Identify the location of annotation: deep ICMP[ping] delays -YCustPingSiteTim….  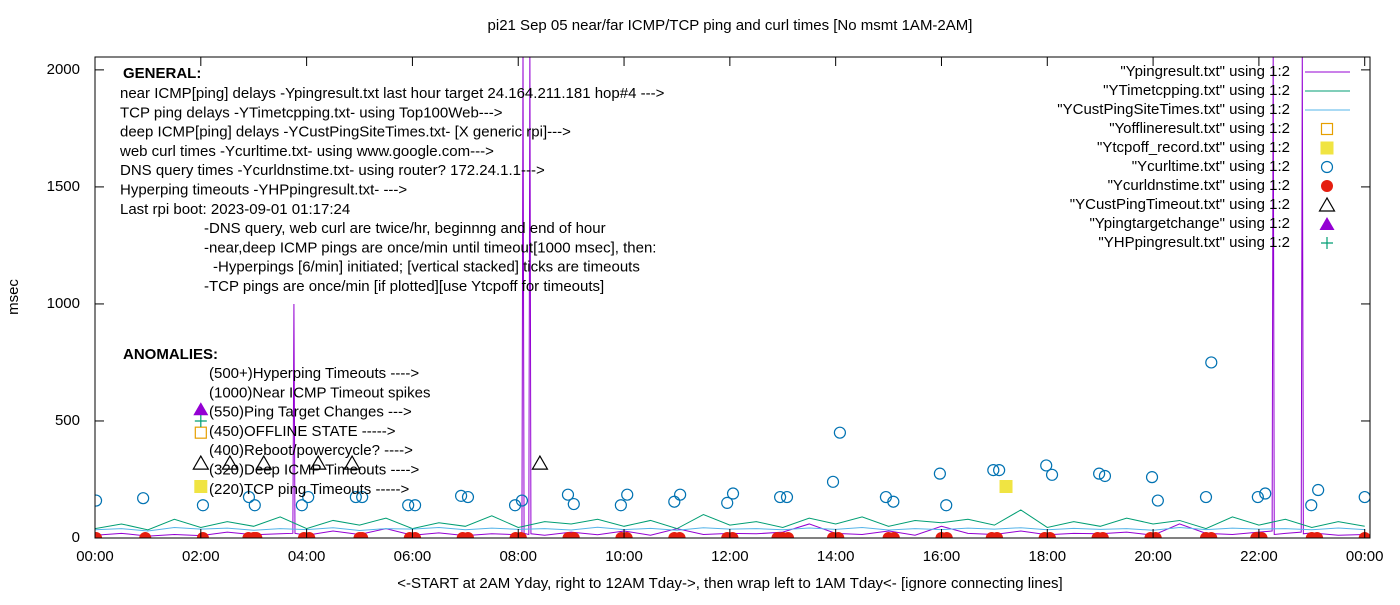
(345, 132).